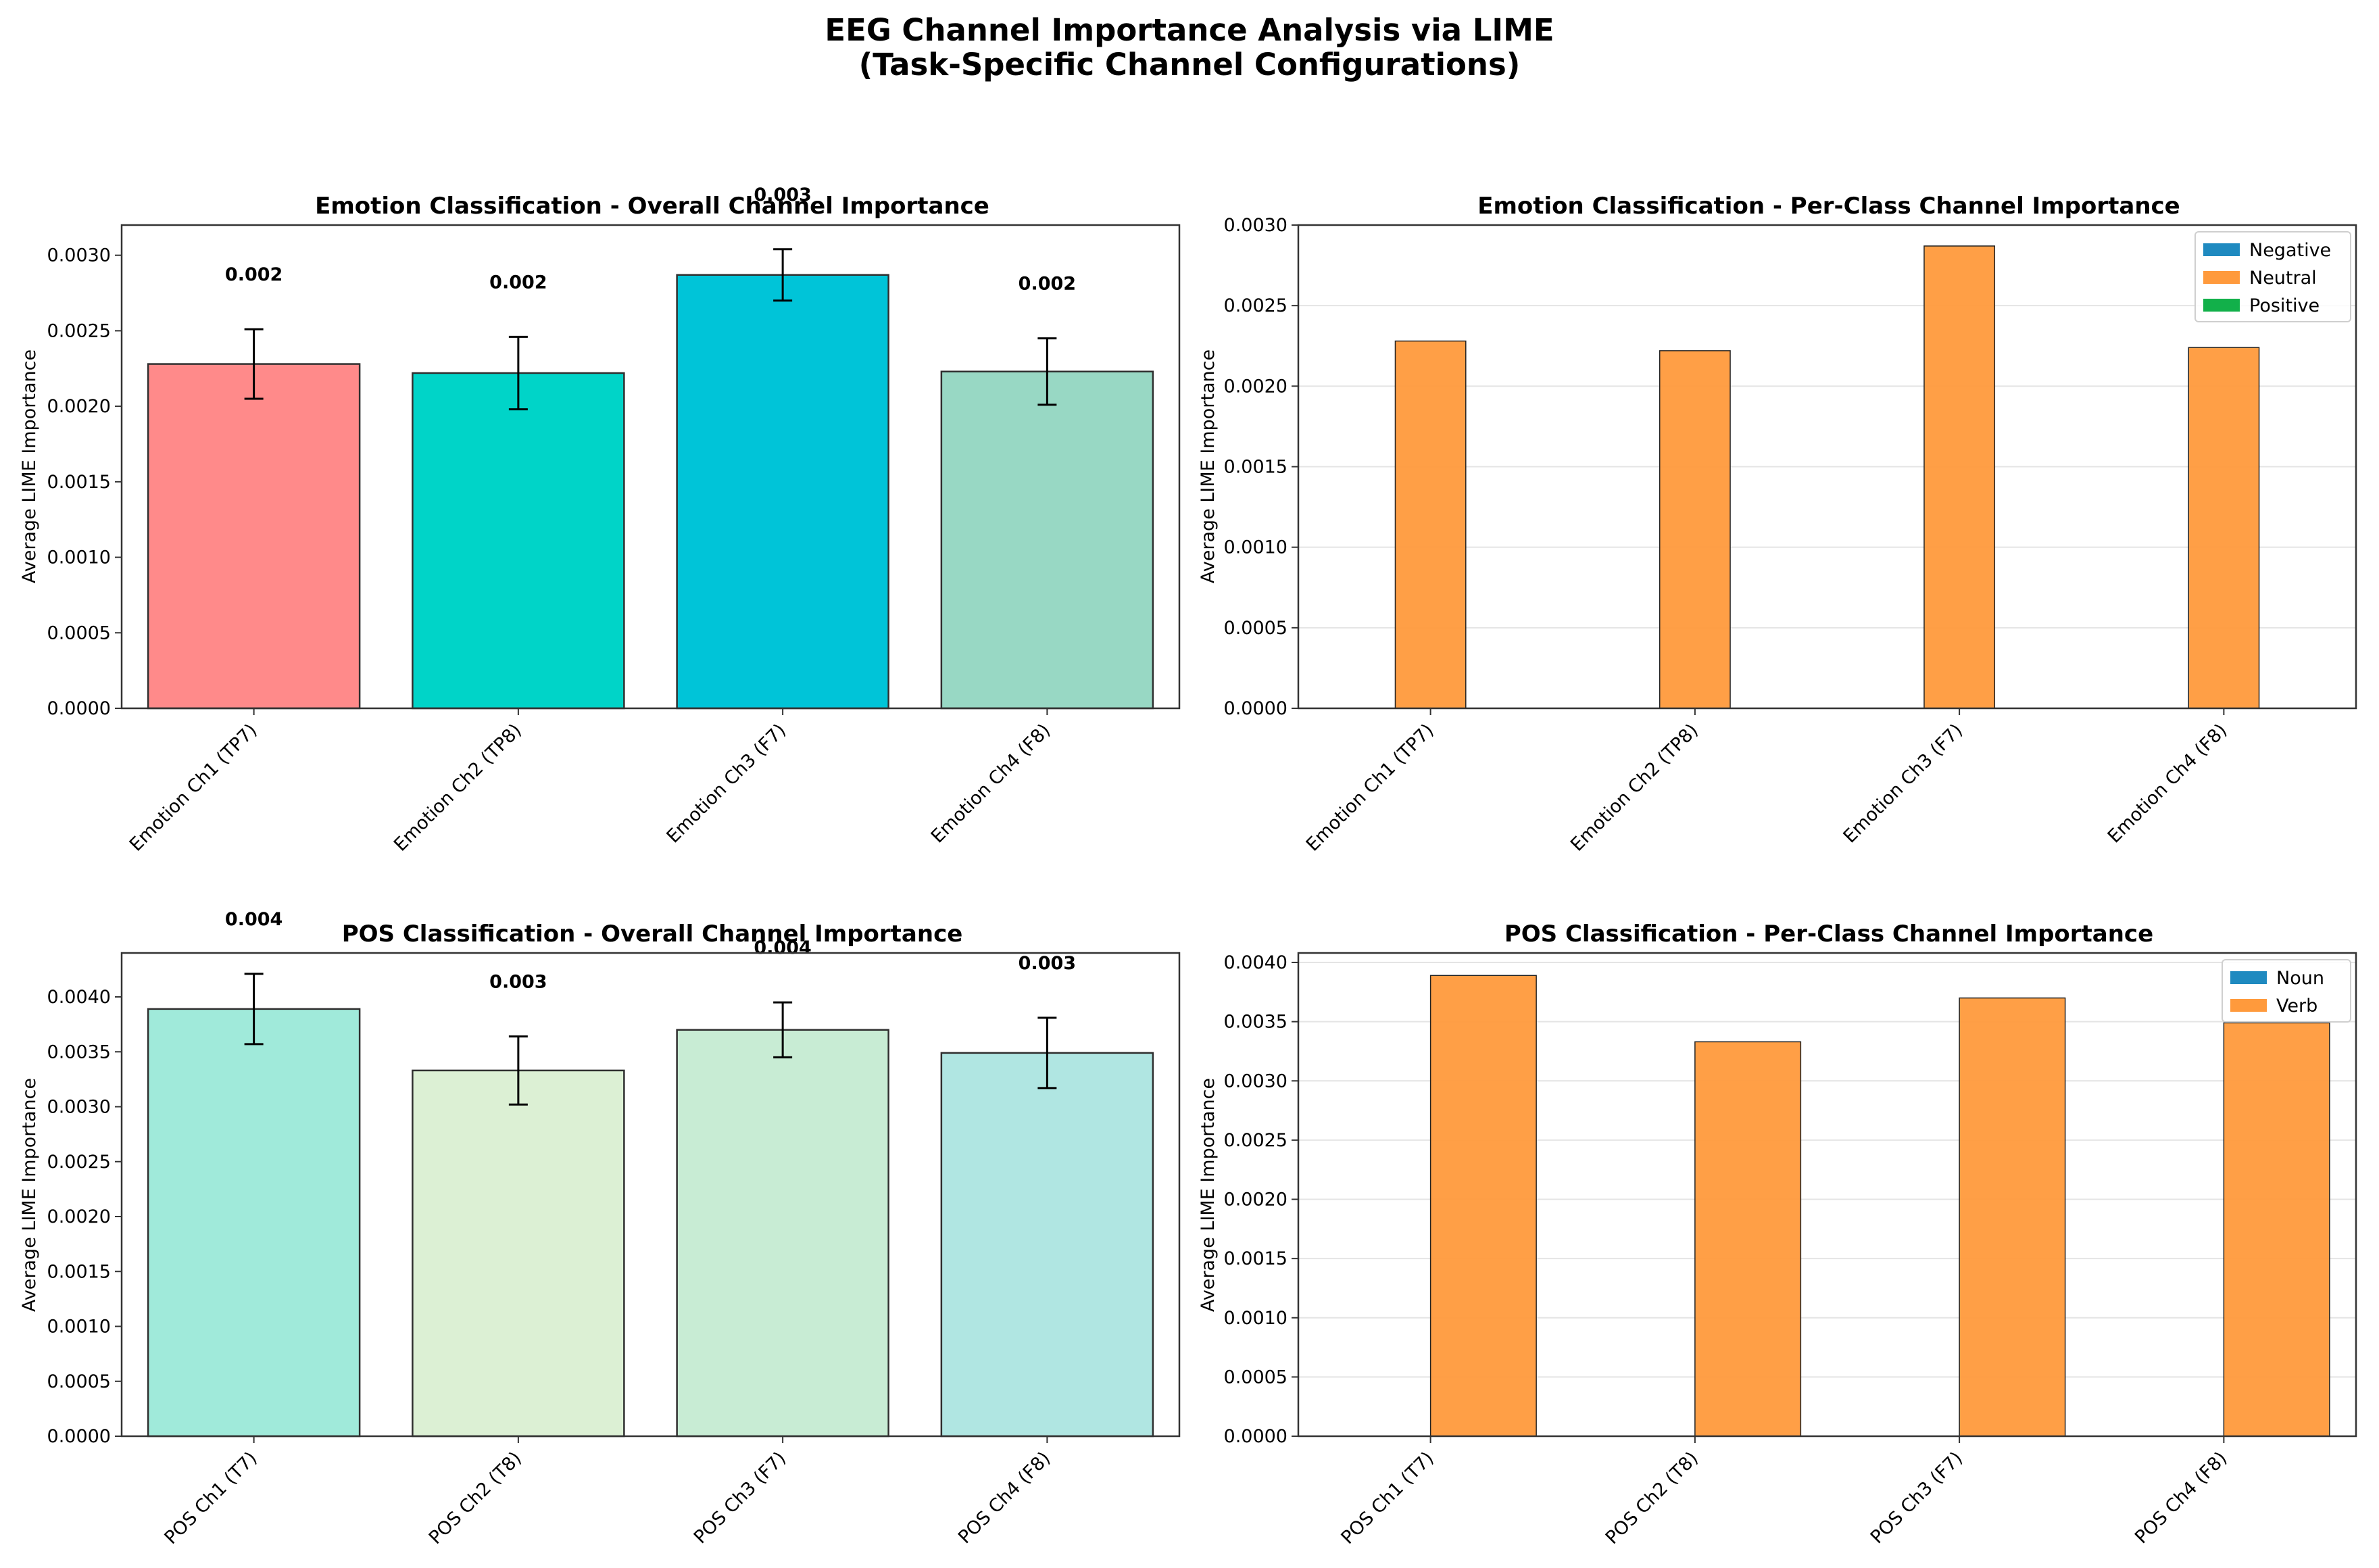 The height and width of the screenshot is (1568, 2379). I want to click on legend: Noun Verb, so click(2287, 991).